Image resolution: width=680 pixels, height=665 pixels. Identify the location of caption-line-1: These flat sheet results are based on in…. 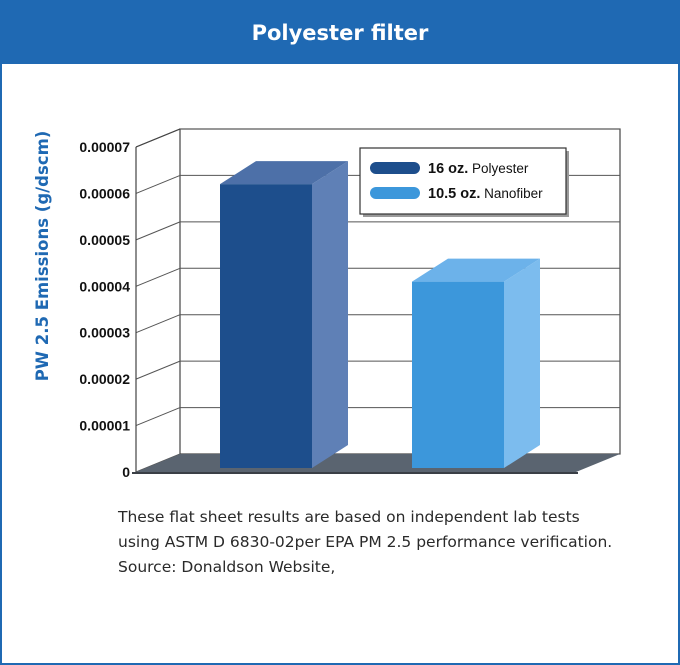
(349, 517).